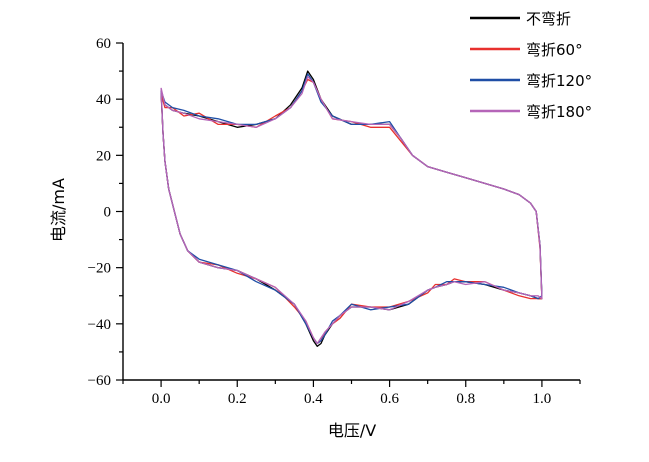  Describe the element at coordinates (99, 269) in the screenshot. I see `y-tick-label: −20` at that location.